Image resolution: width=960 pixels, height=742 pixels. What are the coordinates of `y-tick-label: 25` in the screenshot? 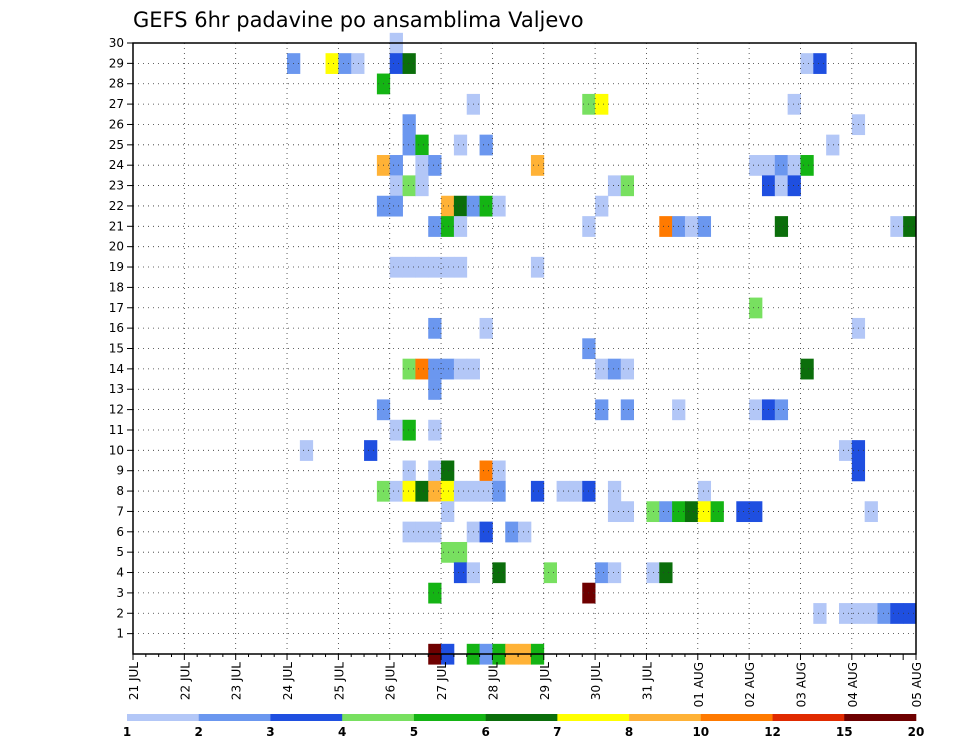 It's located at (116, 145).